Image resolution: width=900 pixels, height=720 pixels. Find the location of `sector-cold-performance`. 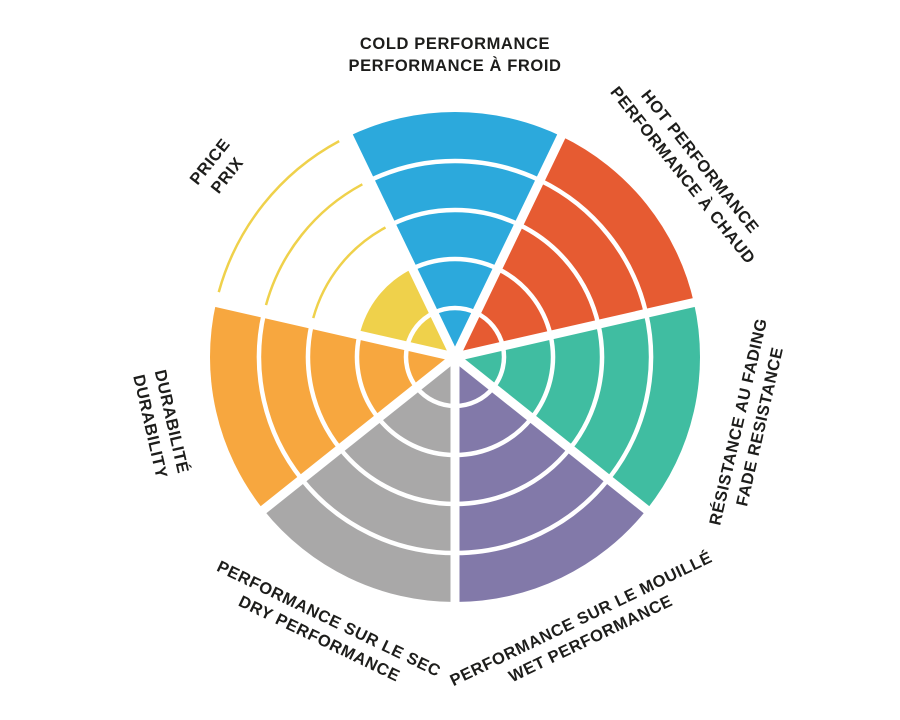

sector-cold-performance is located at coordinates (455, 234).